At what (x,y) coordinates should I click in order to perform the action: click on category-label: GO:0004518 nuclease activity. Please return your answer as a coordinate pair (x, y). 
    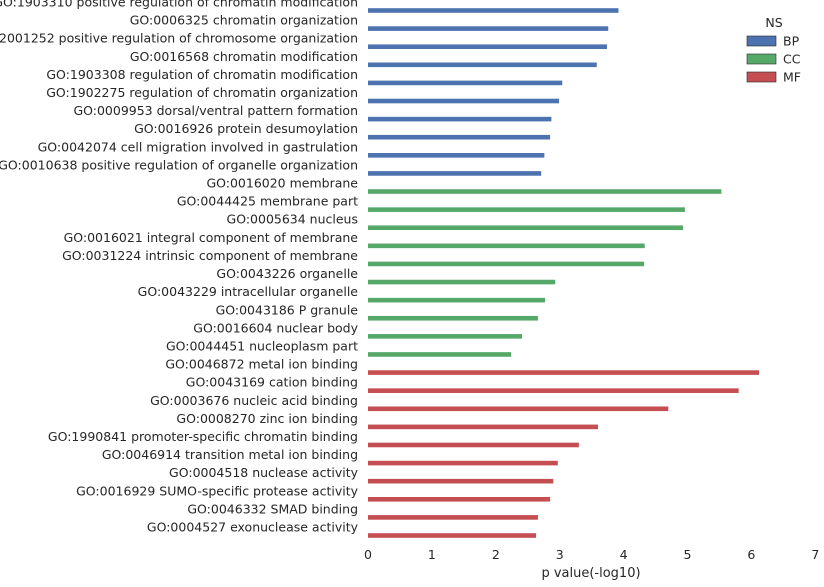
    Looking at the image, I should click on (264, 472).